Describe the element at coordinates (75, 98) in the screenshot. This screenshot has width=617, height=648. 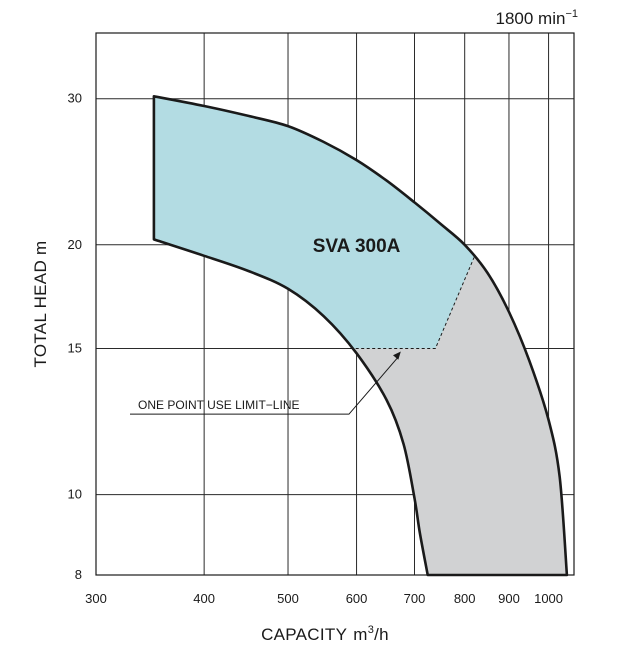
I see `y-tick-label: 30` at that location.